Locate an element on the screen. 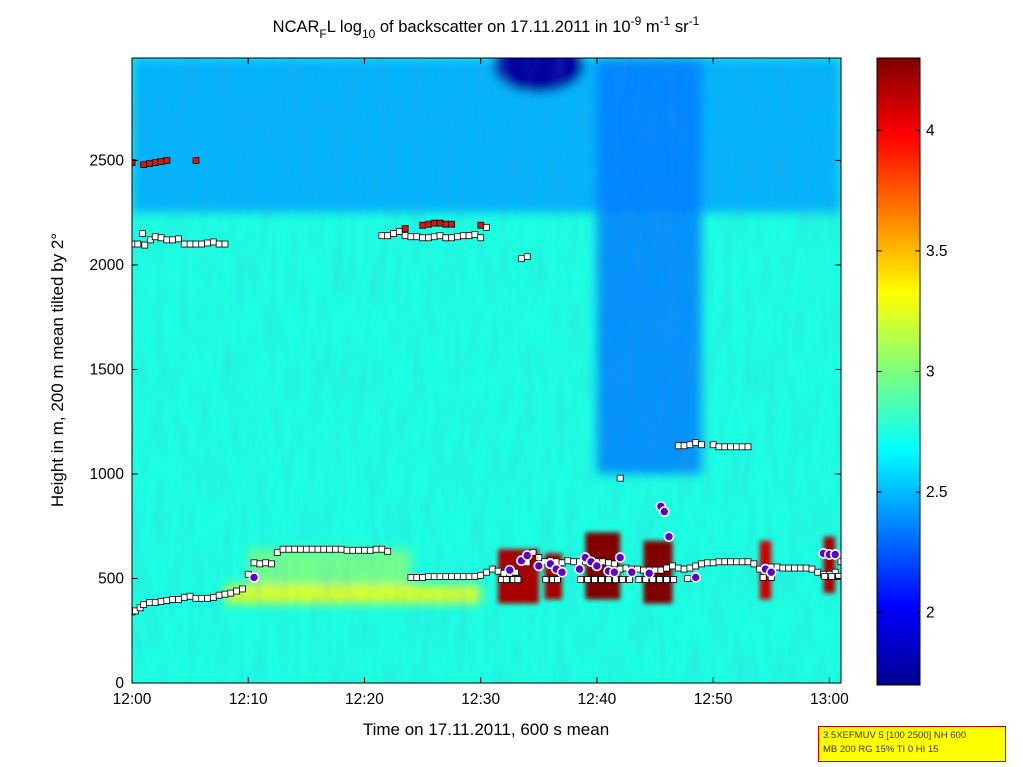 The width and height of the screenshot is (1023, 767). colorbar-tick-label: 3 is located at coordinates (930, 372).